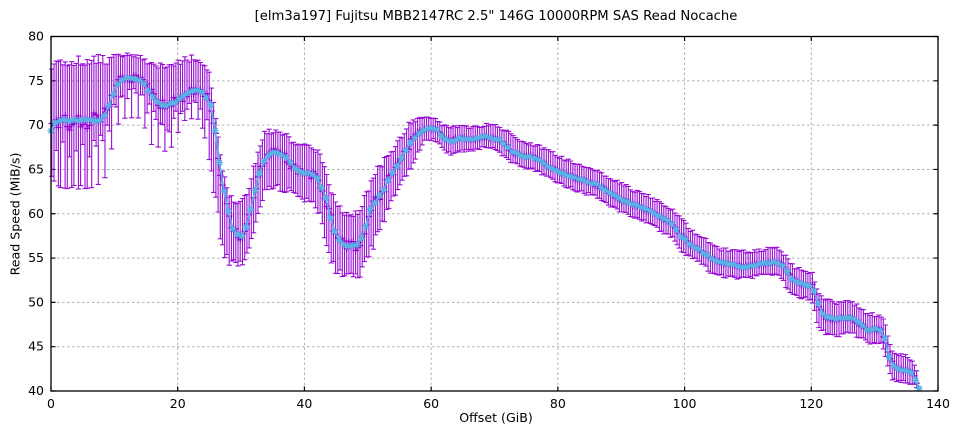  What do you see at coordinates (811, 403) in the screenshot?
I see `x-tick-label: 120` at bounding box center [811, 403].